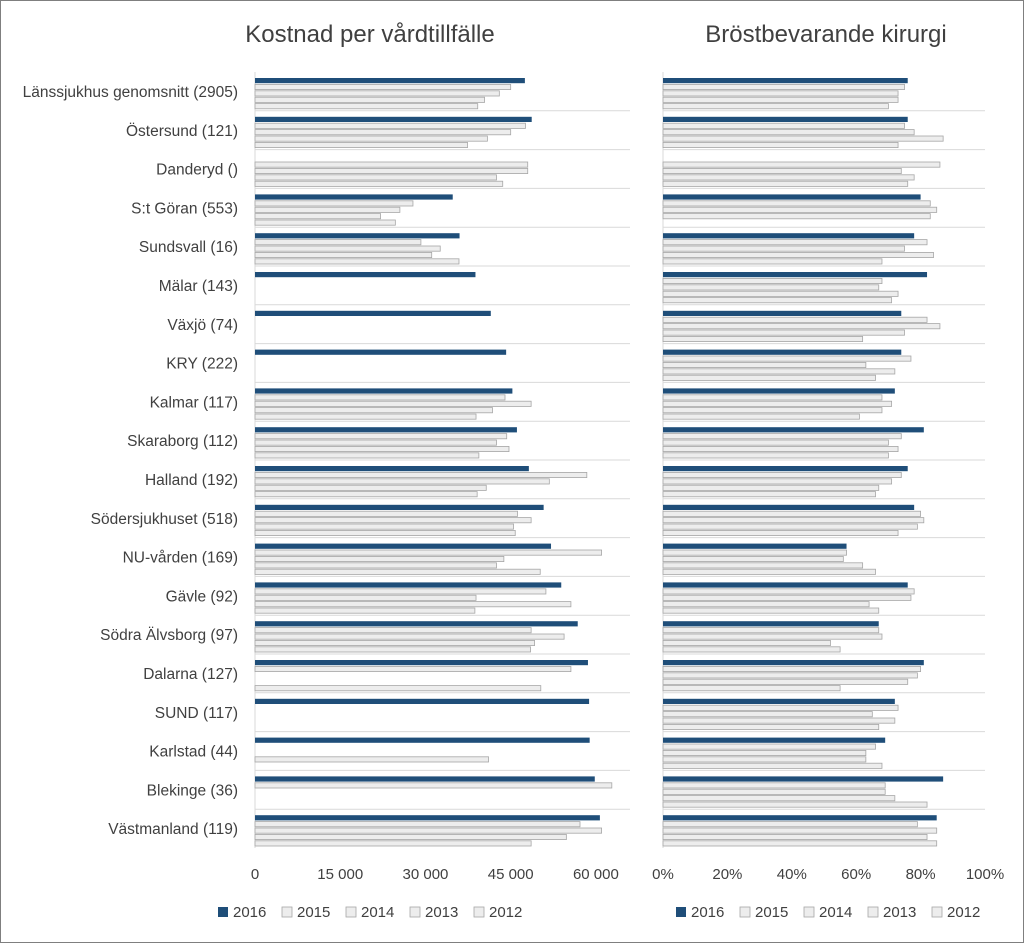 This screenshot has width=1024, height=943. What do you see at coordinates (856, 874) in the screenshot?
I see `x-tick-label: 60%` at bounding box center [856, 874].